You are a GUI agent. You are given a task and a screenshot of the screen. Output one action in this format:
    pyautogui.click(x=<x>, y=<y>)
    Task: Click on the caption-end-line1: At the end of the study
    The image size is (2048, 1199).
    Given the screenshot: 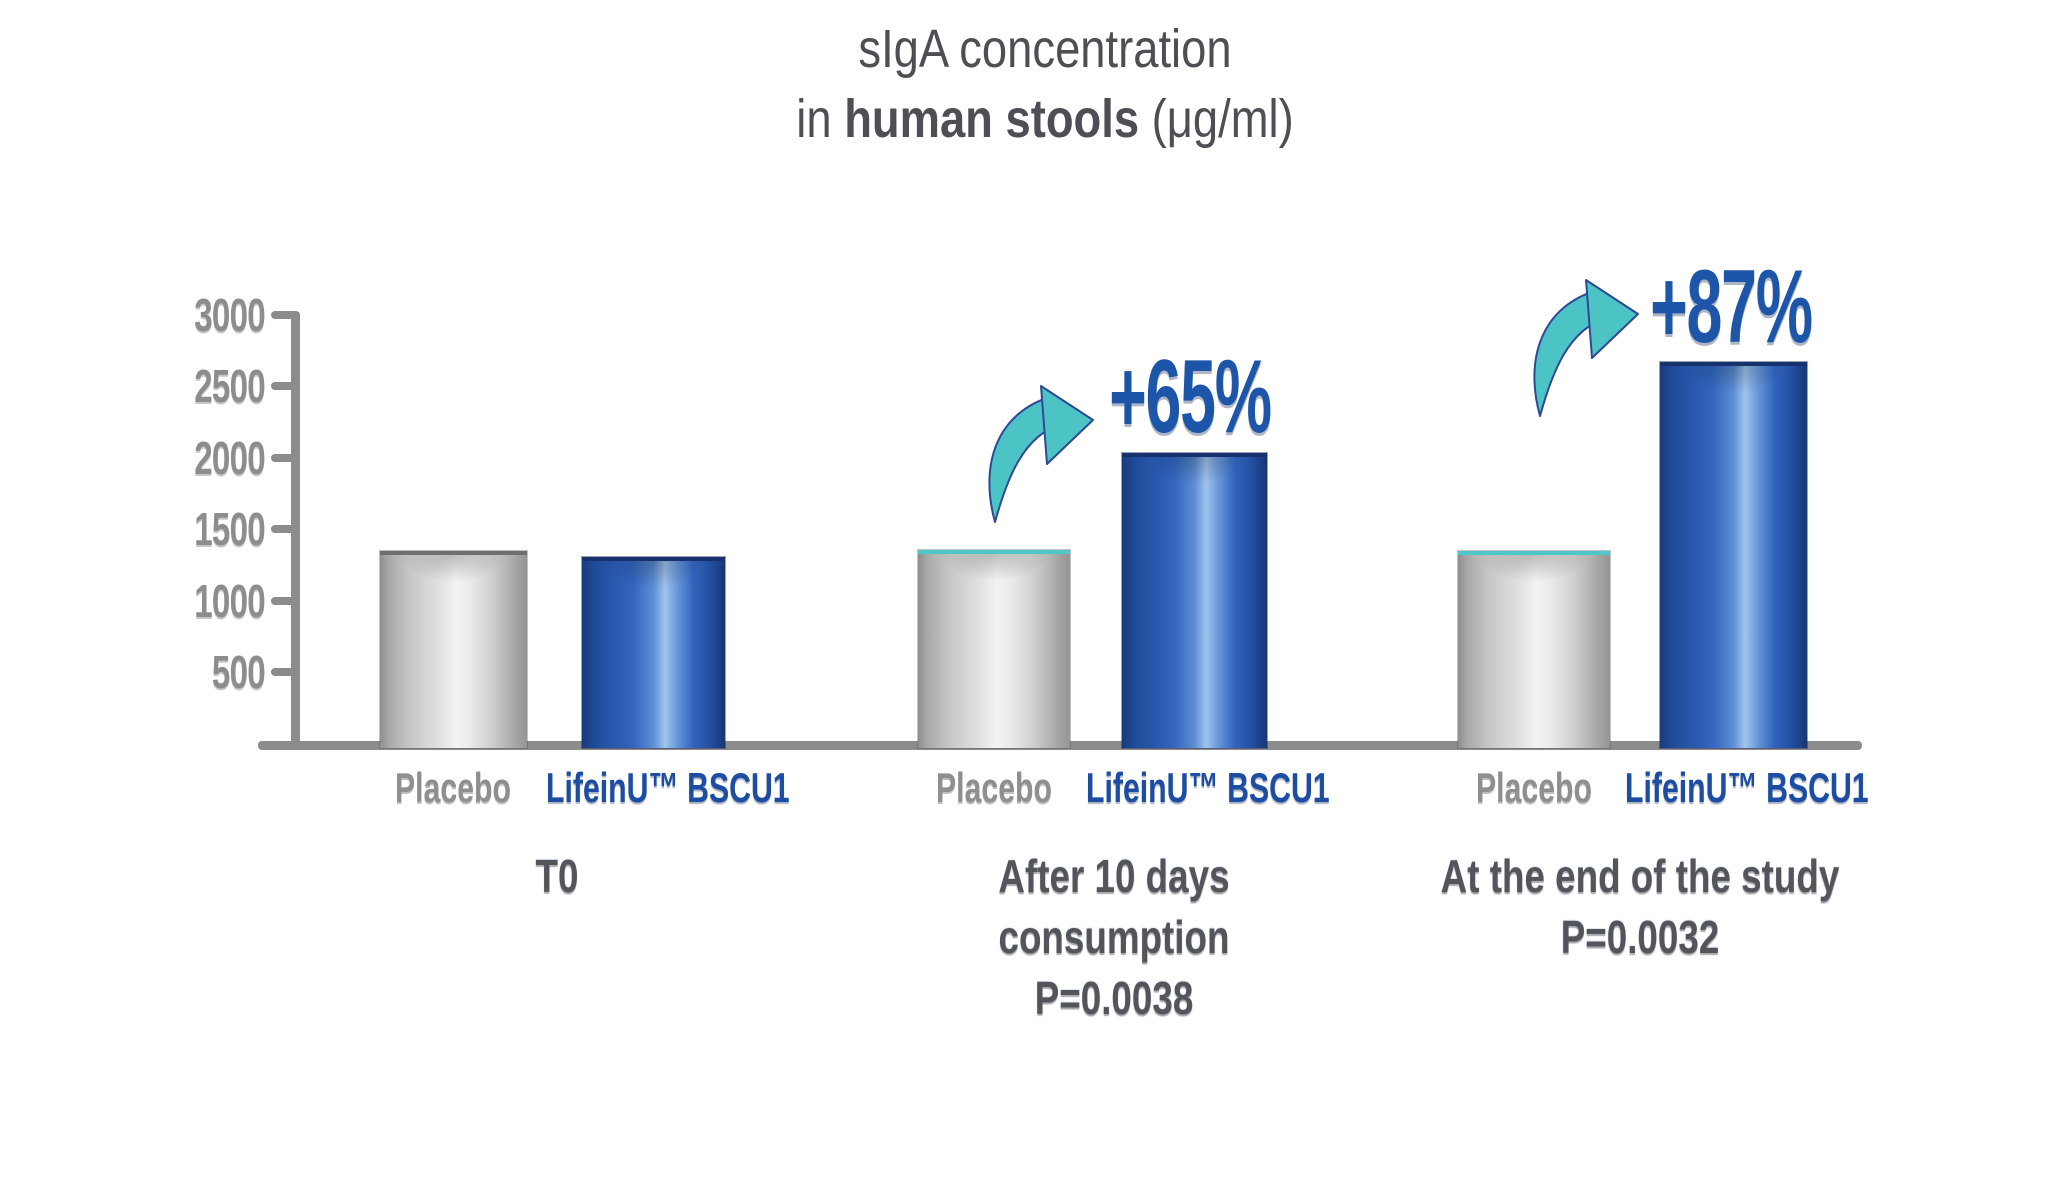 What is the action you would take?
    pyautogui.click(x=1640, y=876)
    